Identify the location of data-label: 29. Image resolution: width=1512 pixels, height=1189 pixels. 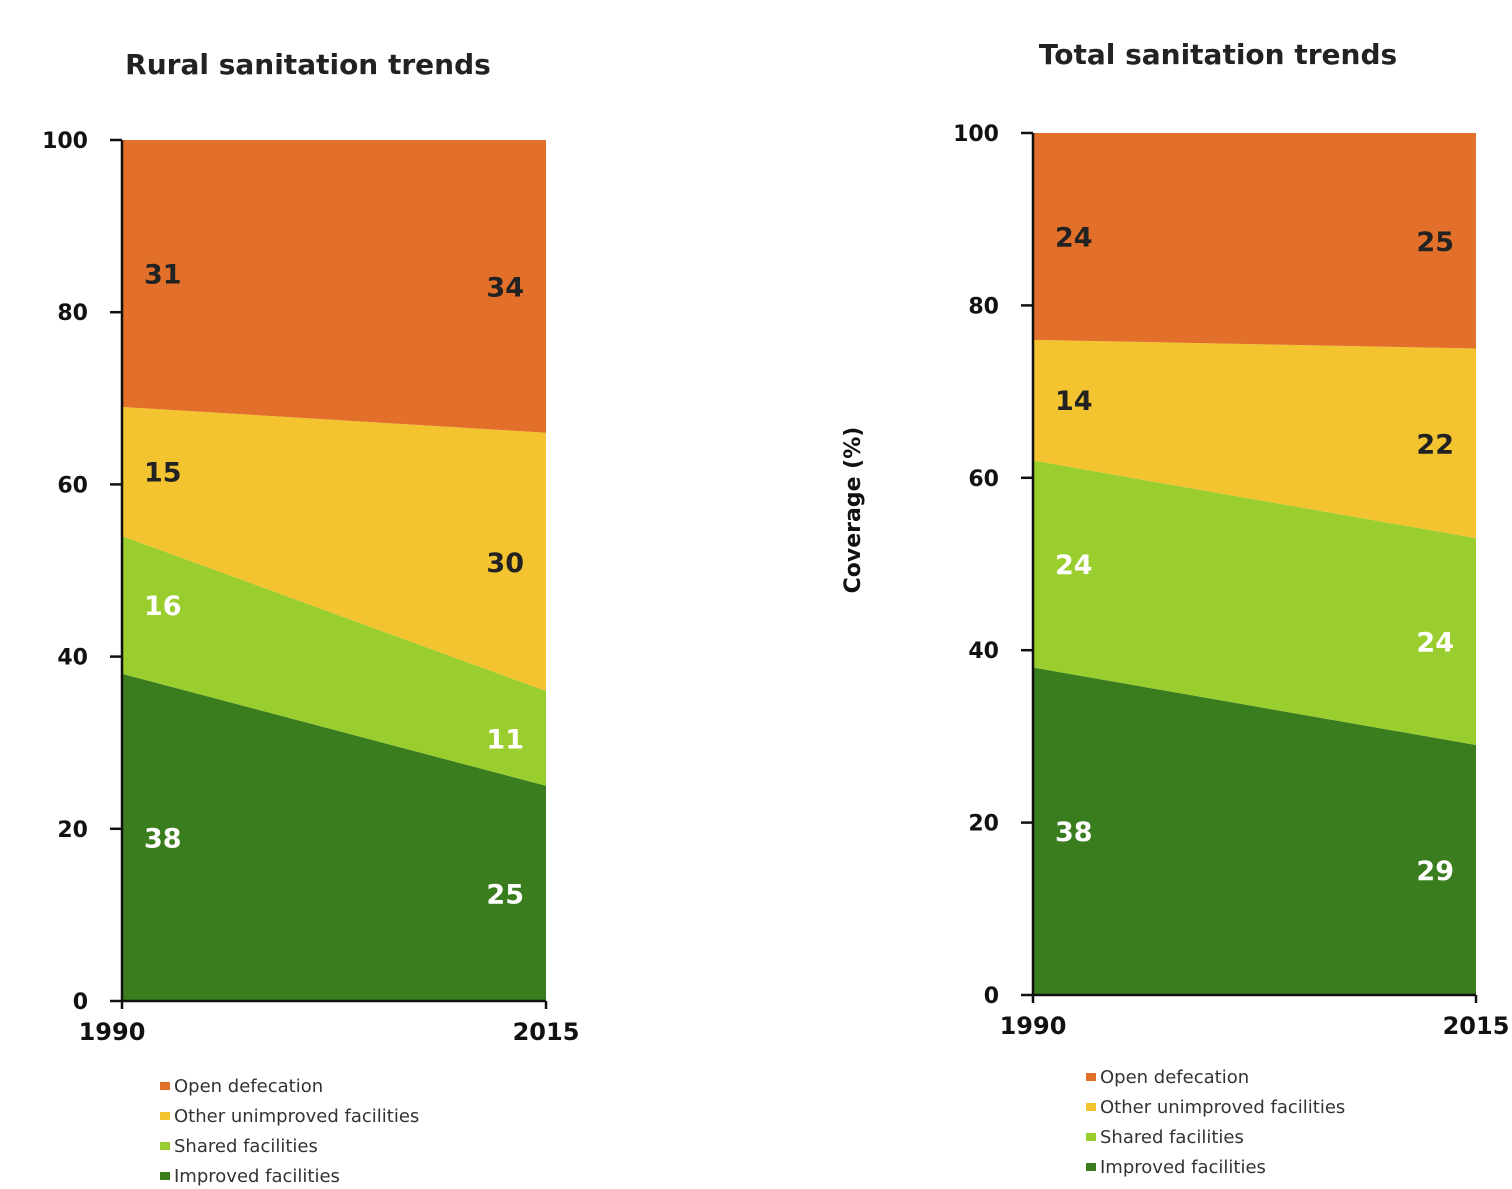
(1435, 871).